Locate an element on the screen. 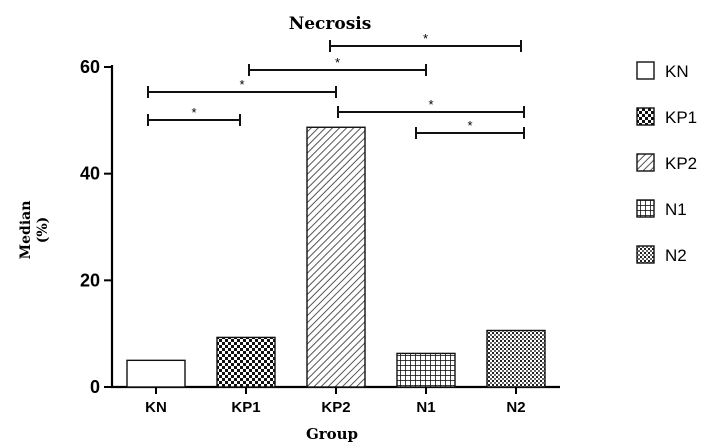 This screenshot has width=713, height=443. x-axis-label: Group is located at coordinates (332, 434).